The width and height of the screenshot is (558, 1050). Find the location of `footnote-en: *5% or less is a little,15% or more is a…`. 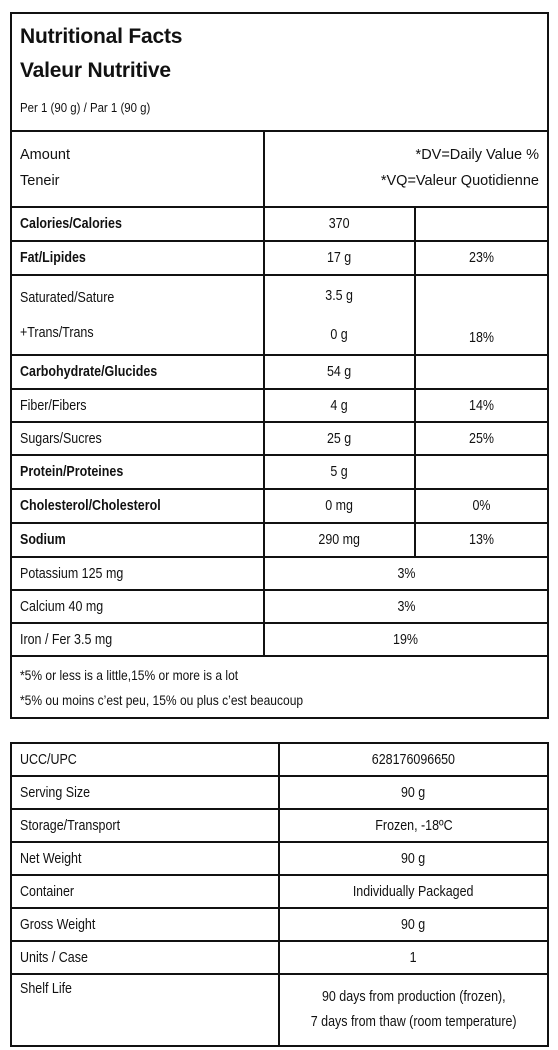

footnote-en: *5% or less is a little,15% or more is a… is located at coordinates (129, 675).